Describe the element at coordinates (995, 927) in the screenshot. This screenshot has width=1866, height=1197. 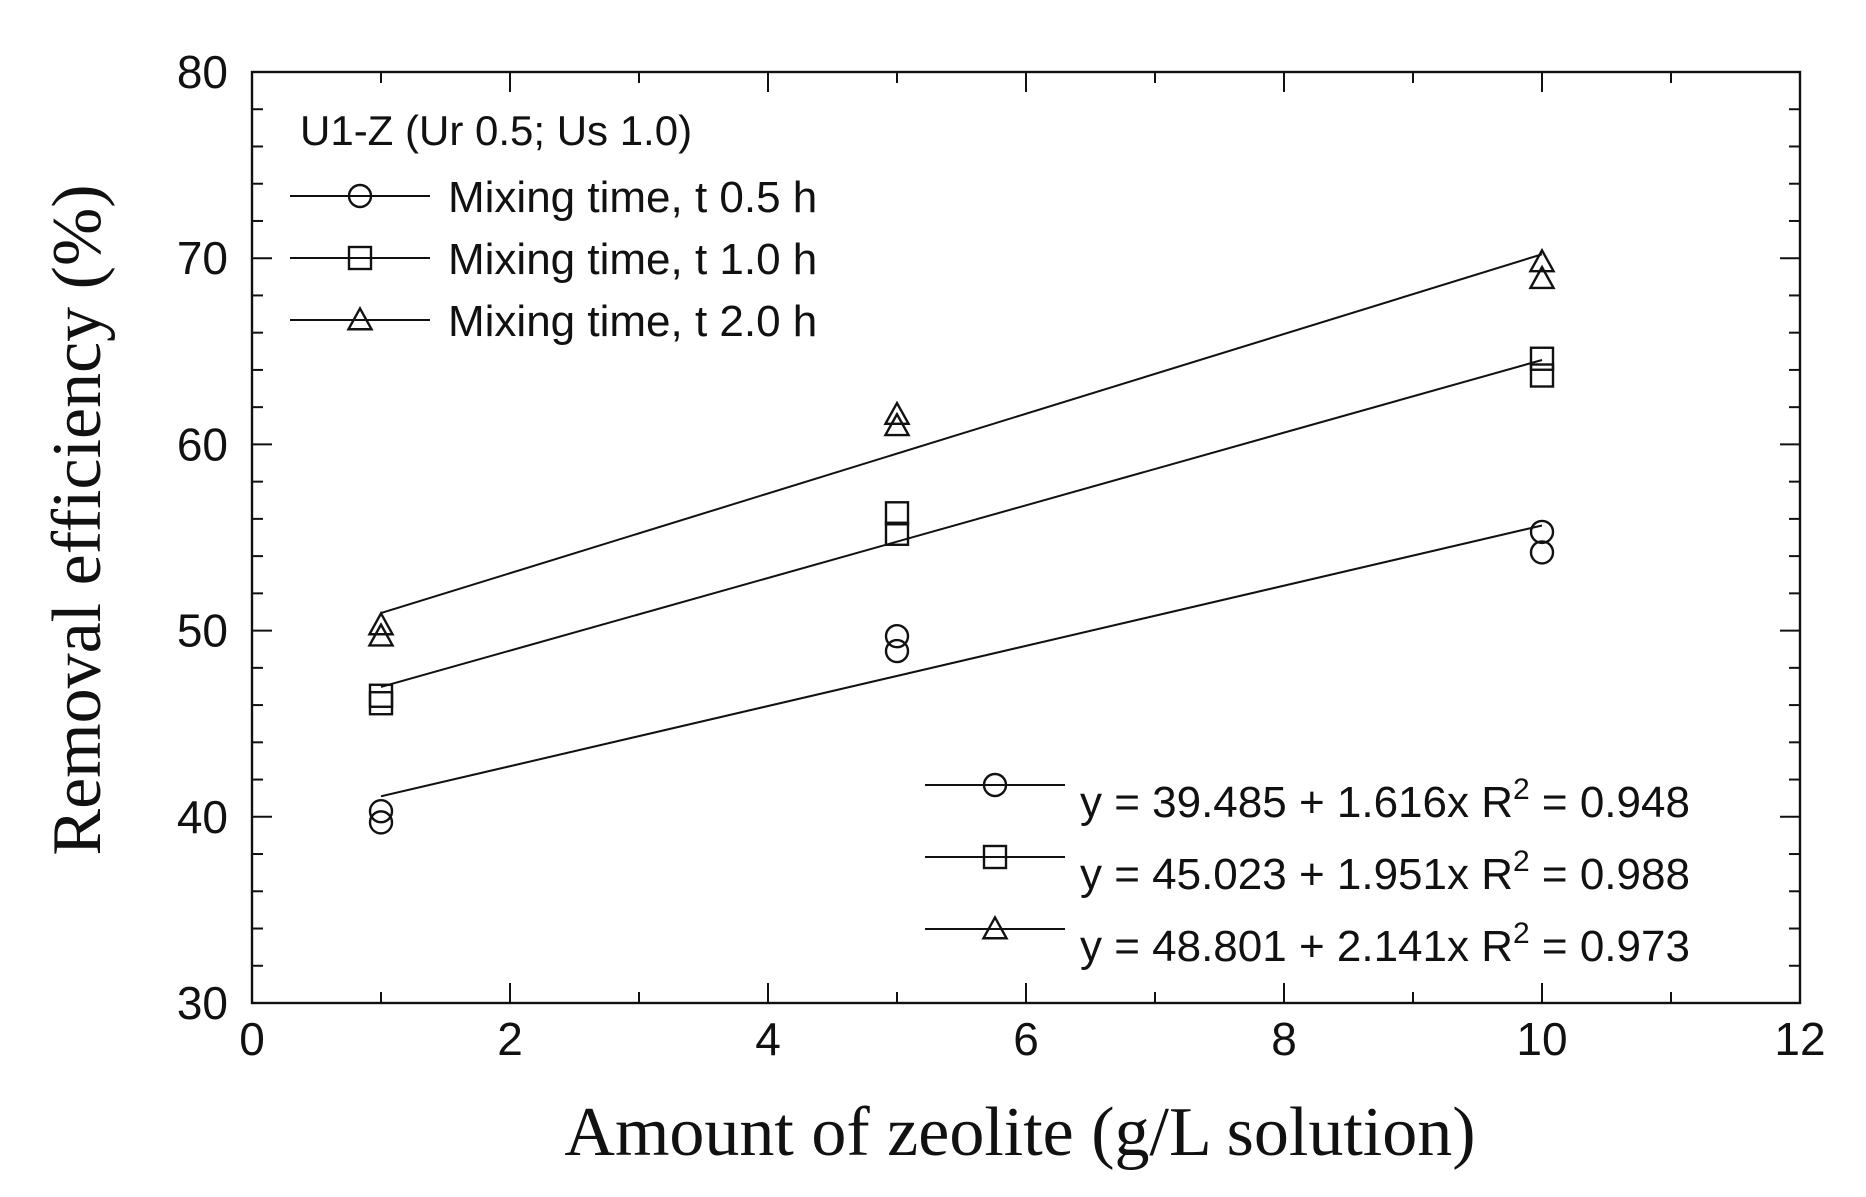
I see `fit-legend-marker-triangle` at that location.